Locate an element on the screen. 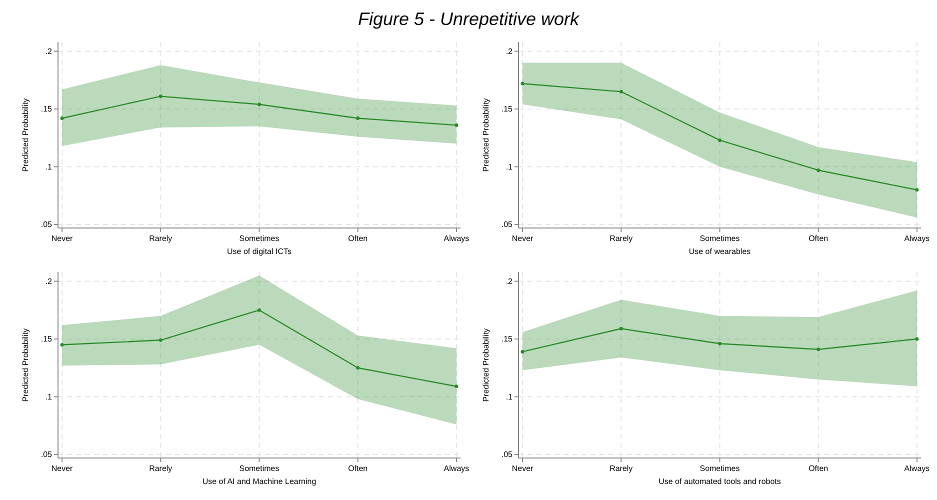 This screenshot has width=937, height=500. chart-title: Figure 5 - Unrepetitive work is located at coordinates (469, 19).